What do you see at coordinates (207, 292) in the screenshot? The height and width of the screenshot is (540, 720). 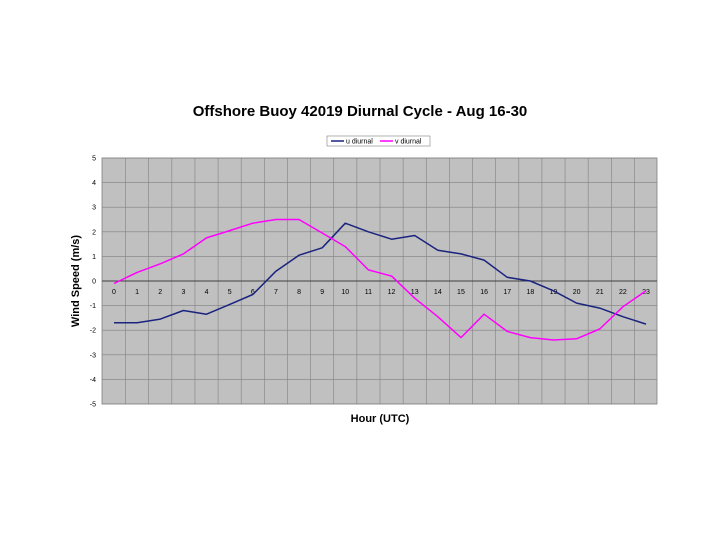 I see `x-tick-label: 4` at bounding box center [207, 292].